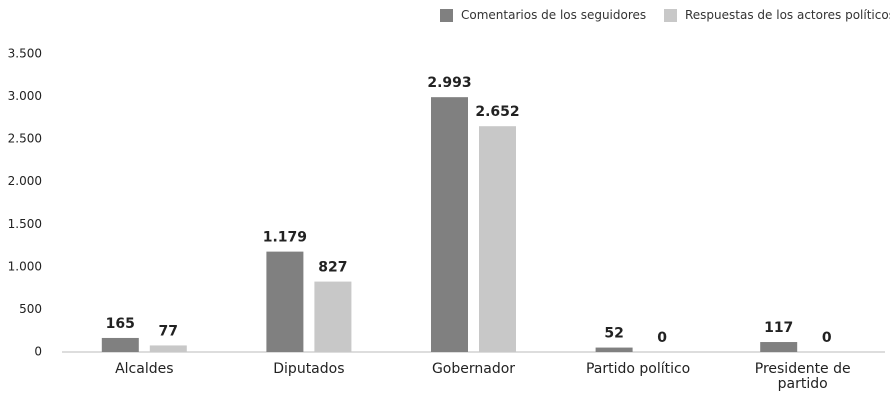  I want to click on y-tick-label: 1.000, so click(25, 266).